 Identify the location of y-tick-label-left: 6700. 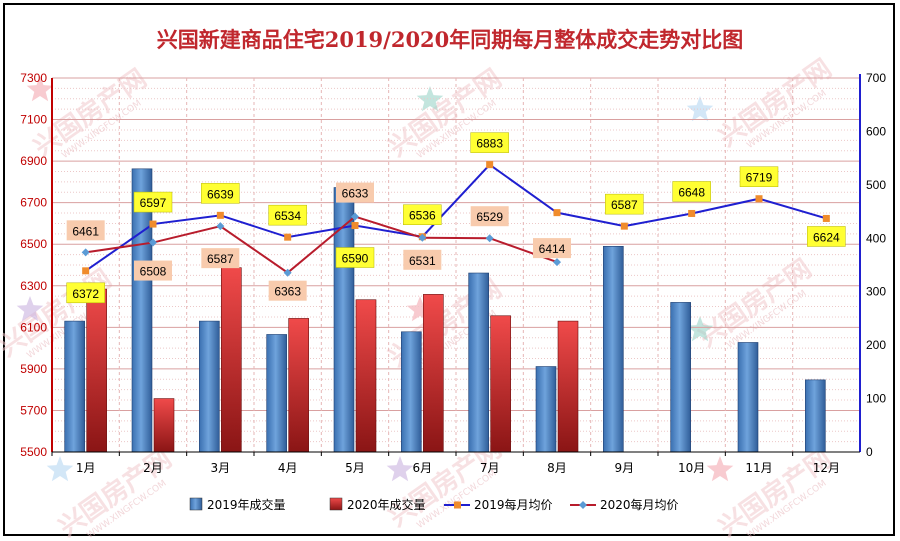
(33, 203).